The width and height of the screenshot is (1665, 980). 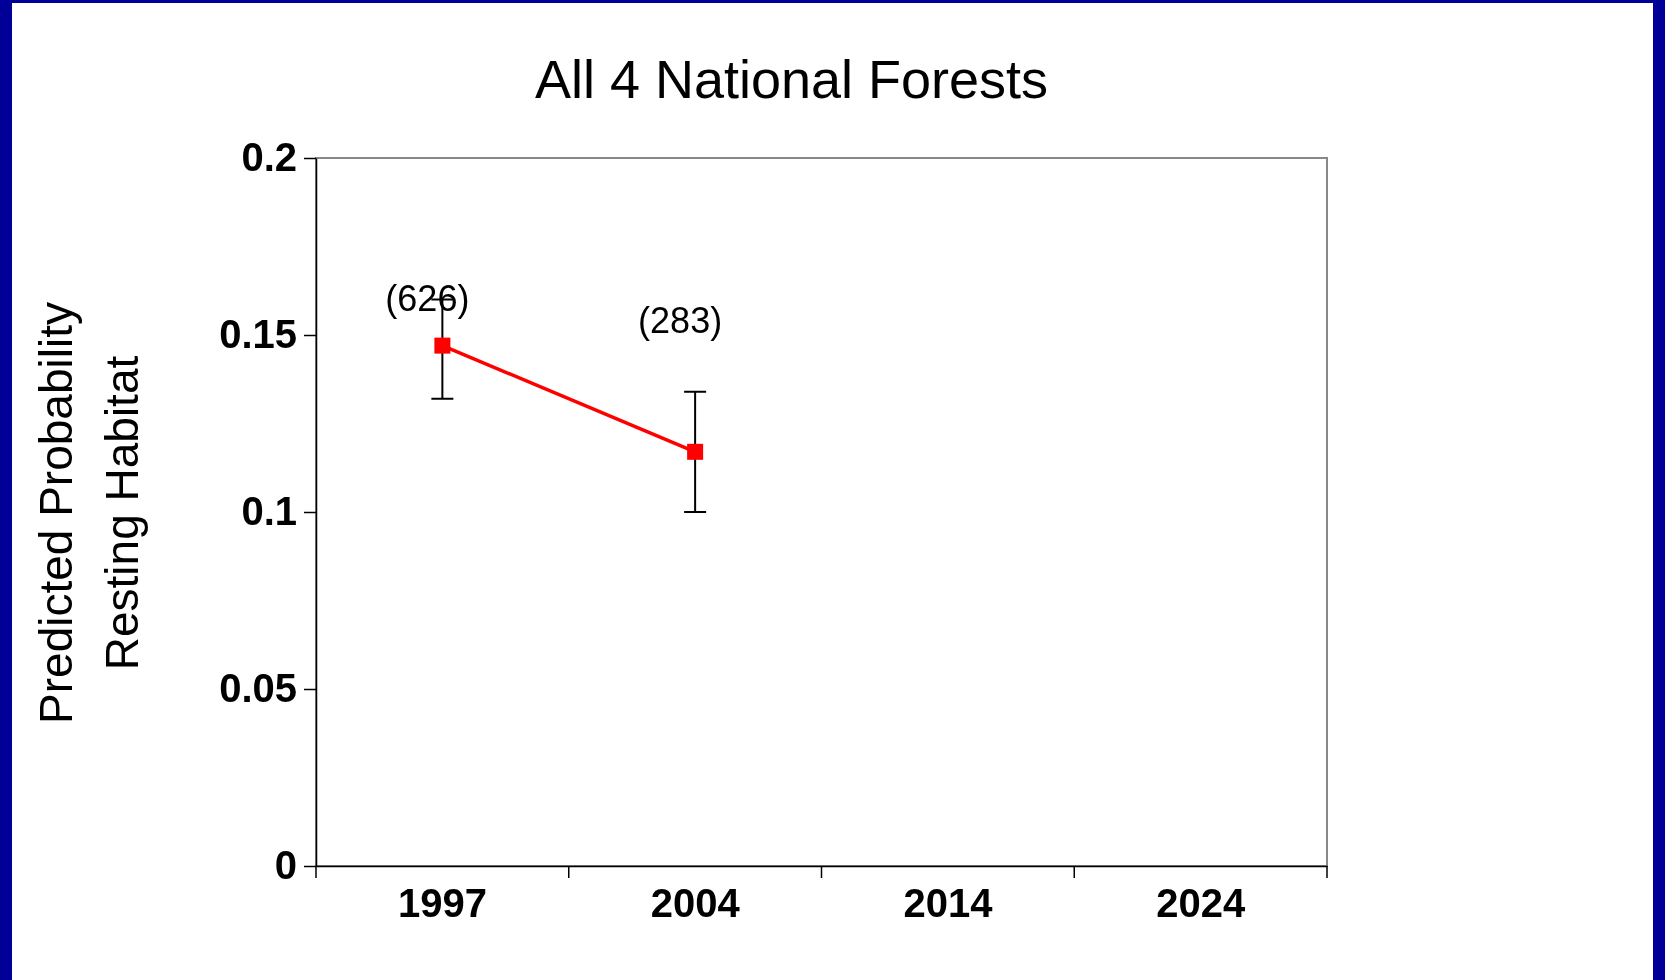 I want to click on x-tick-label: 2024, so click(x=1201, y=903).